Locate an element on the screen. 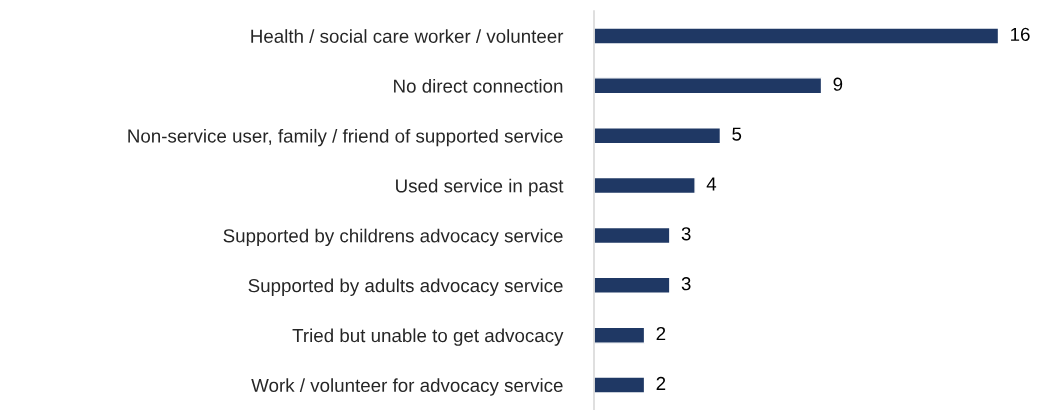 The image size is (1043, 410). data-label: 16 is located at coordinates (1020, 34).